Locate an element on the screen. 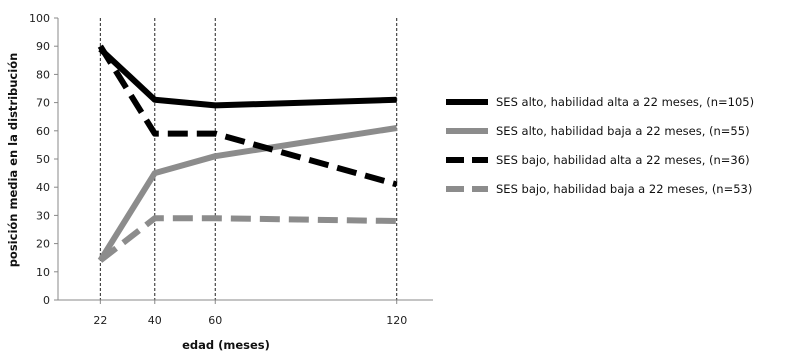 This screenshot has height=354, width=812. y-axis-ticks: 0 10 20 30 40 50 60 70 80 90 100 is located at coordinates (43, 159).